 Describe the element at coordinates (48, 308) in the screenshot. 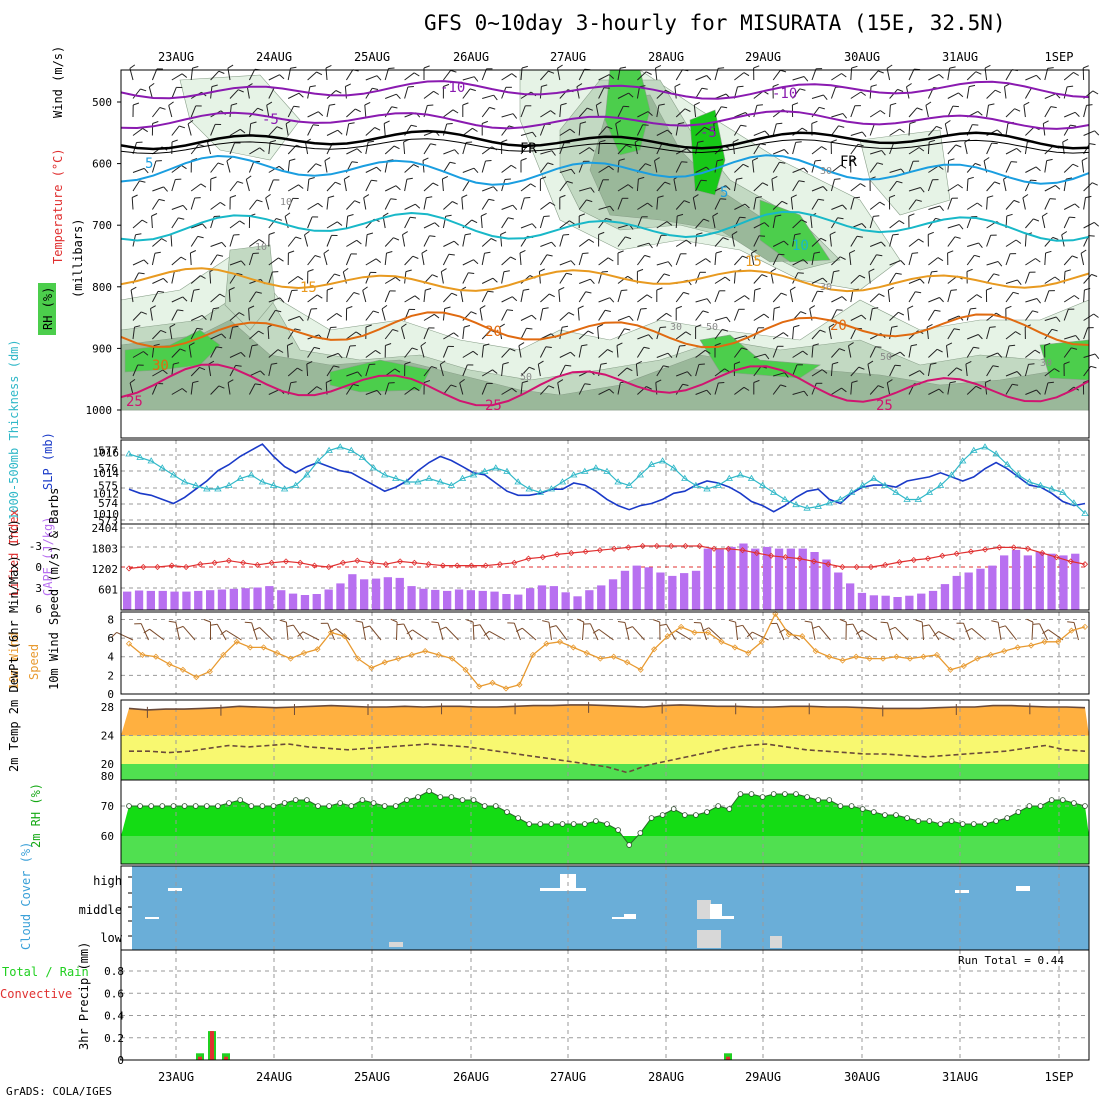

I see `rh-label: RH (%)` at that location.